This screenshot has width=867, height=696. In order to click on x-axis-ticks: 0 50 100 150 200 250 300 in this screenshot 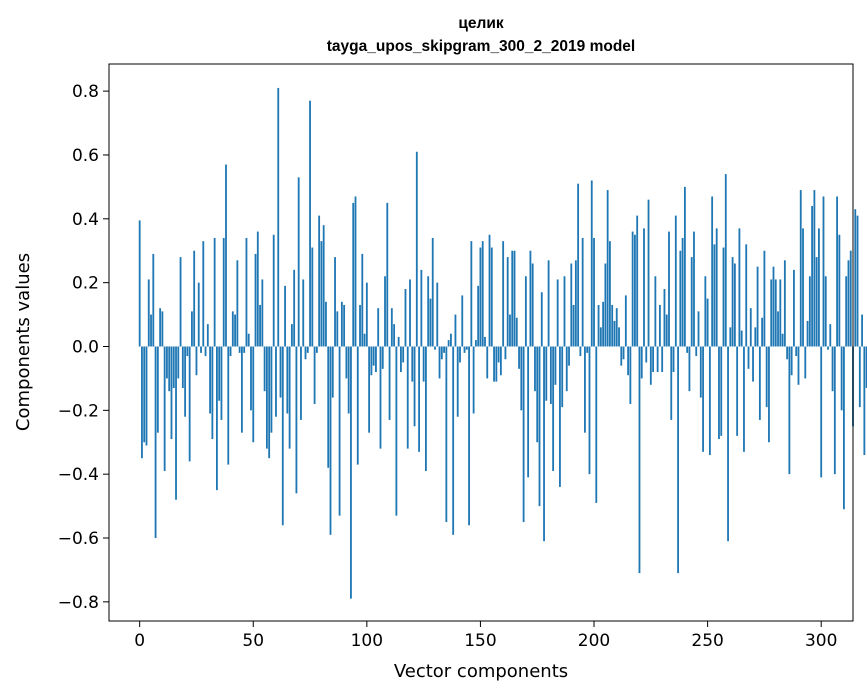, I will do `click(485, 636)`.